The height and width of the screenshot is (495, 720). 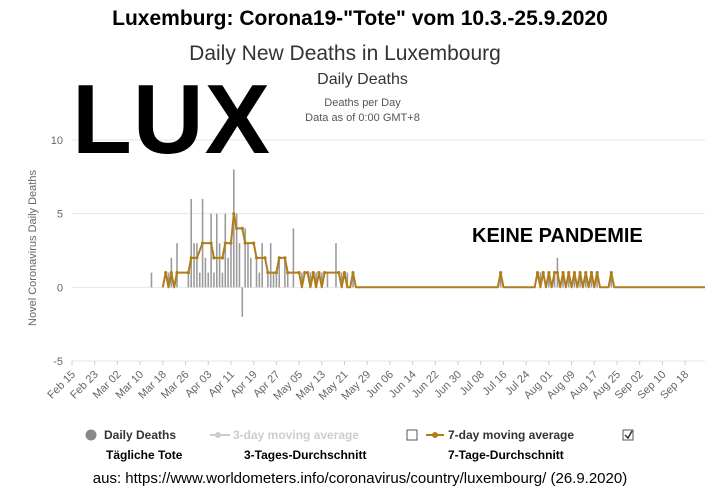 What do you see at coordinates (140, 435) in the screenshot?
I see `legend-daily-deaths-label: Daily Deaths` at bounding box center [140, 435].